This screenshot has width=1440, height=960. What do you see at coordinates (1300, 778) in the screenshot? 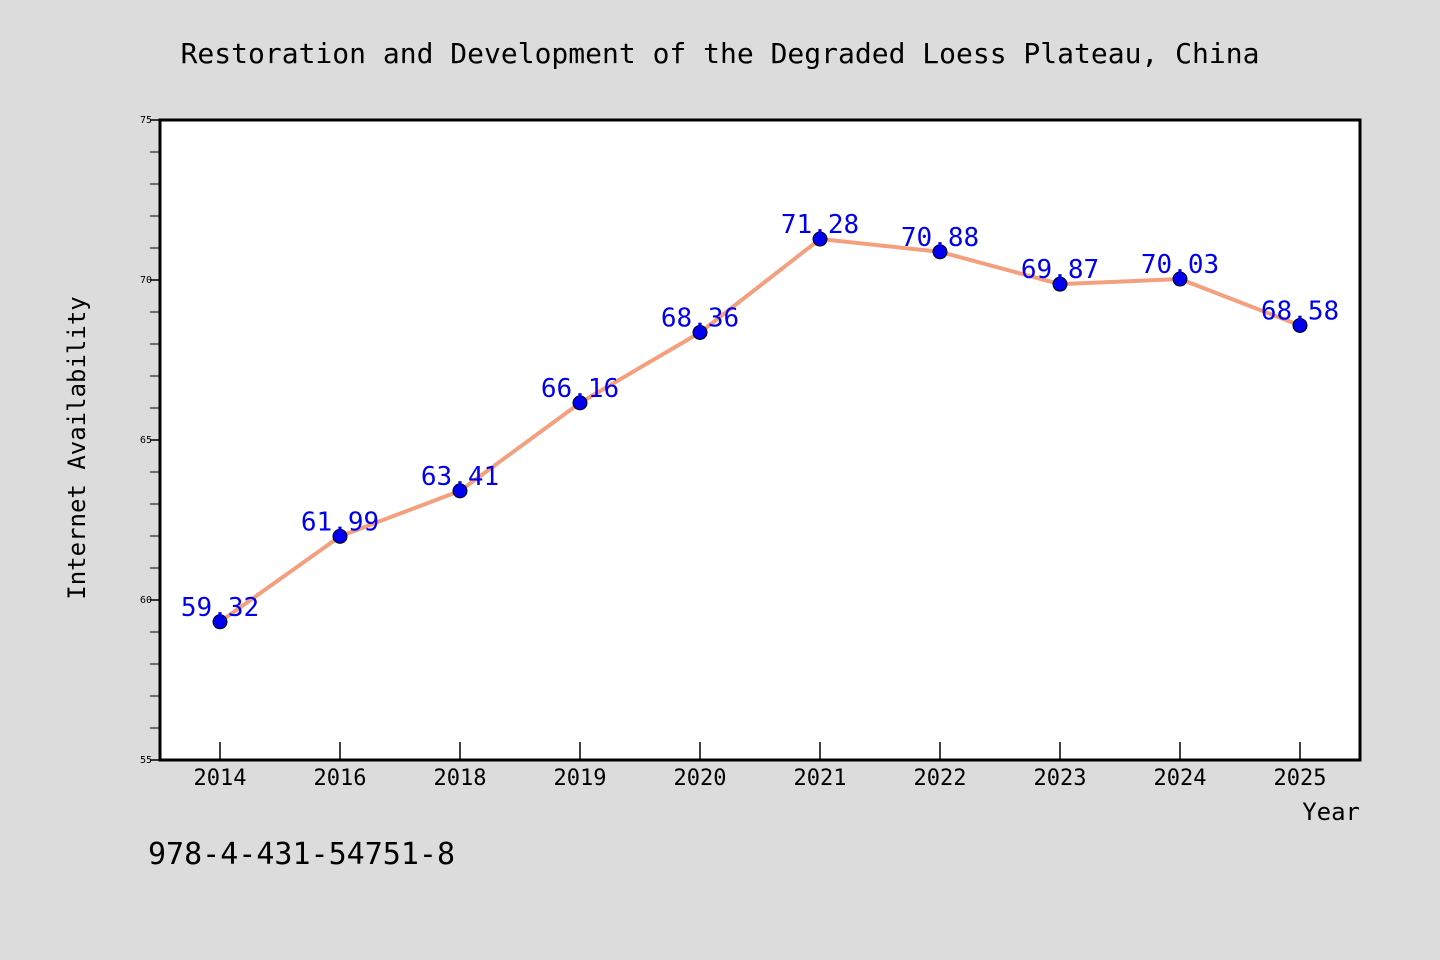
I see `x-tick-label: 2025` at bounding box center [1300, 778].